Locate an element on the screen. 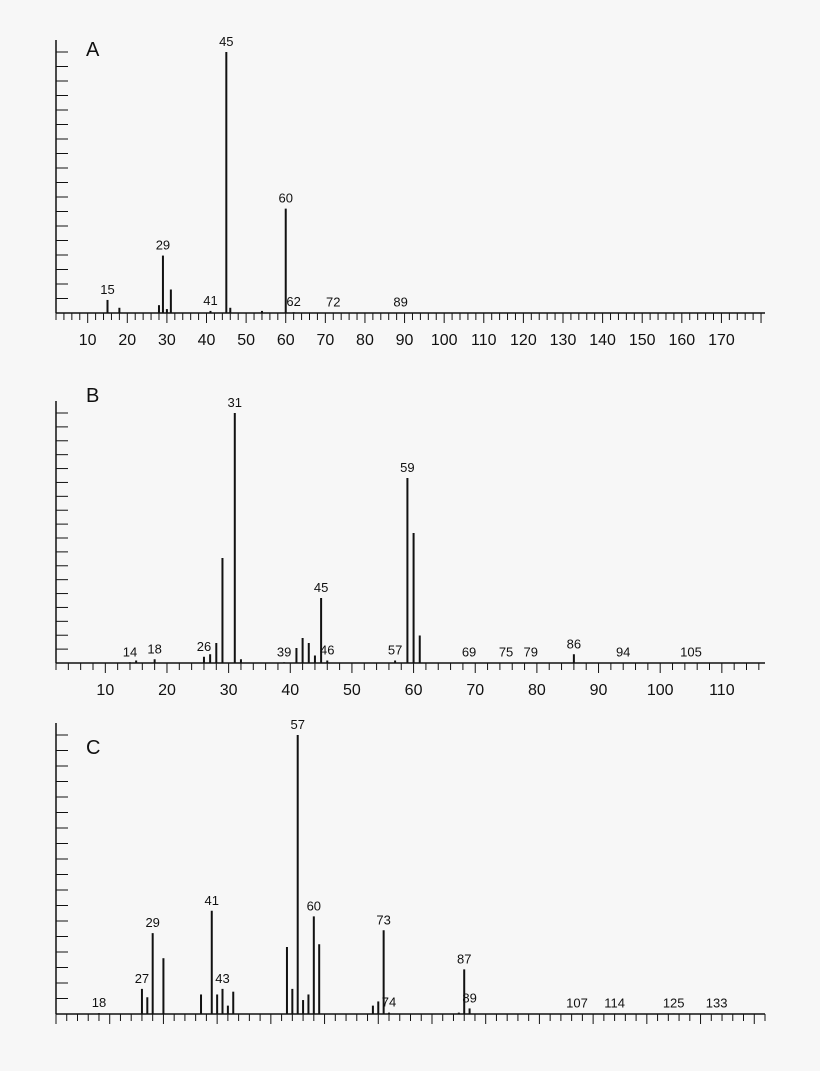 This screenshot has width=820, height=1071. peak-label: 26 is located at coordinates (204, 646).